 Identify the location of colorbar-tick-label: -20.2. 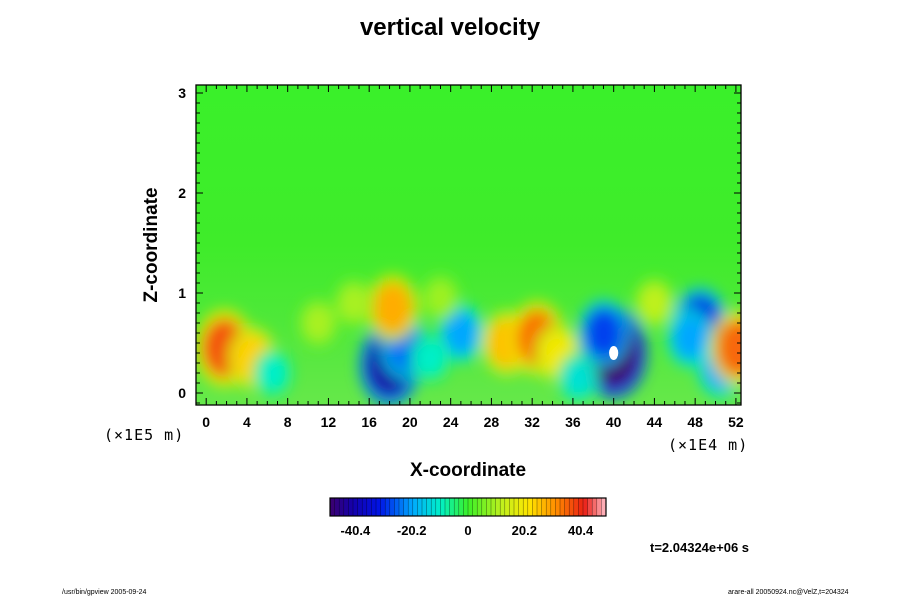
(412, 530).